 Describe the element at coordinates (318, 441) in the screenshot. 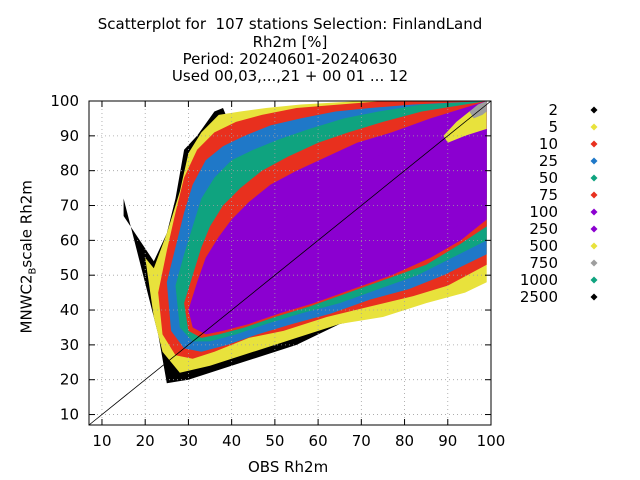

I see `x-tick-label: 60` at that location.